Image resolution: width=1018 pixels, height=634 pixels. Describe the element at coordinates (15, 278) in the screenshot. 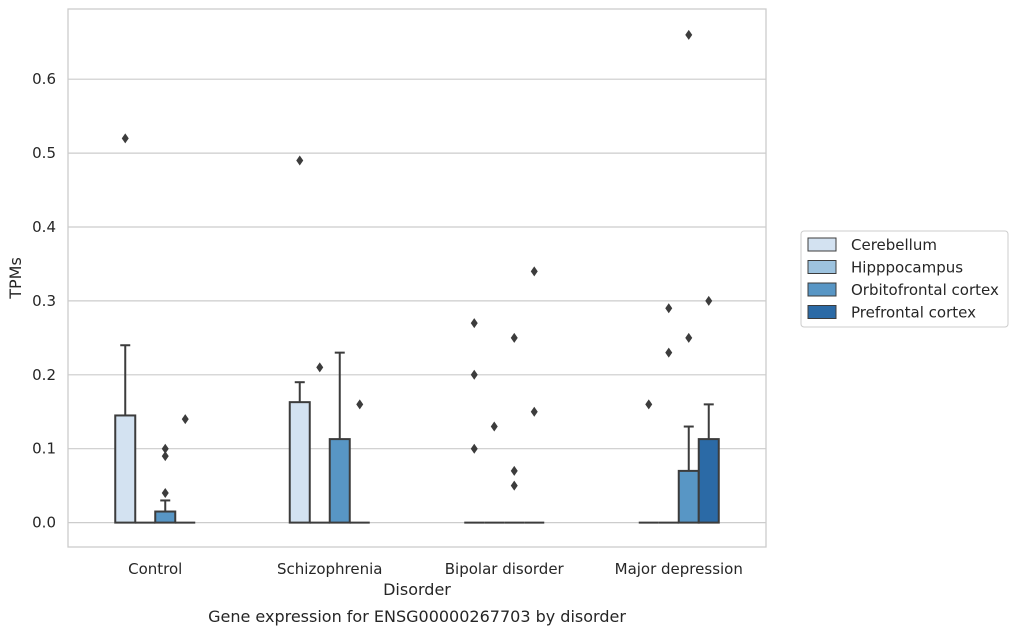

I see `y-axis-label: TPMs` at that location.